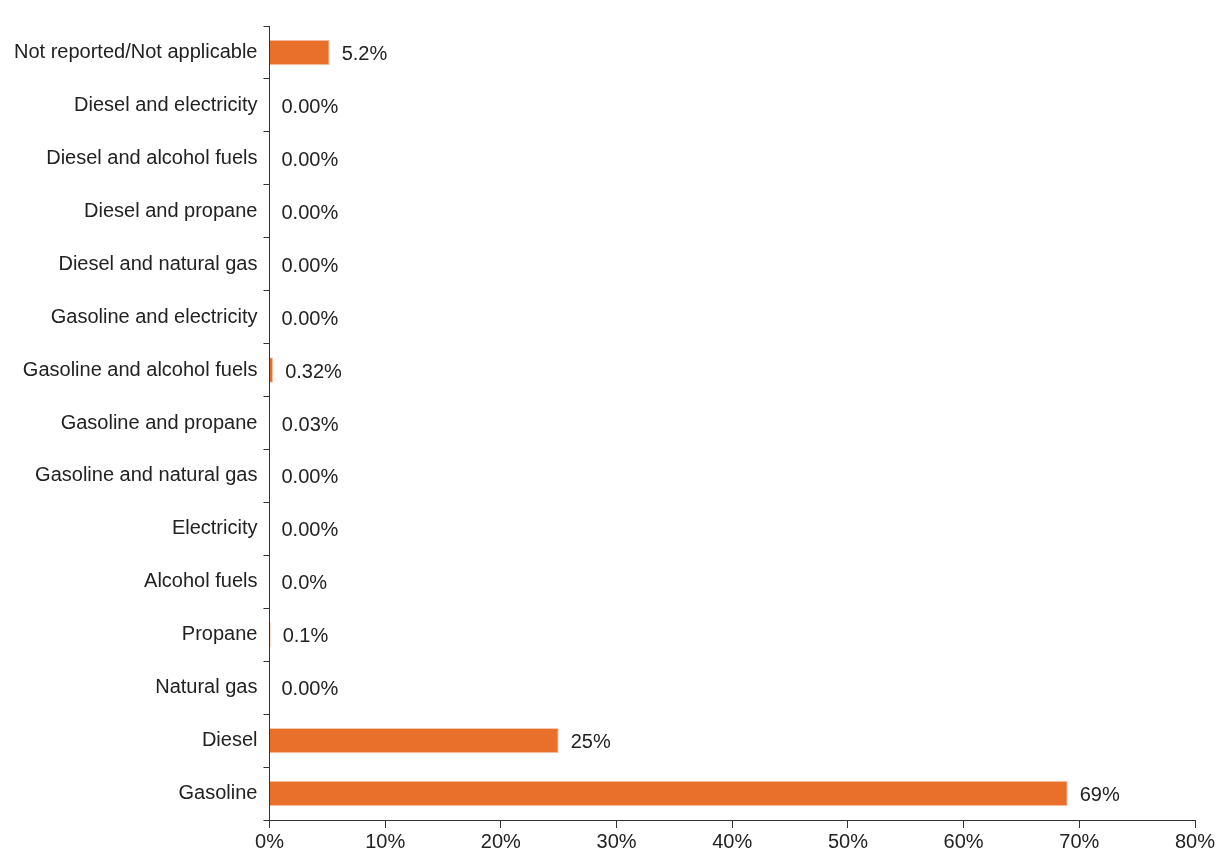  Describe the element at coordinates (963, 840) in the screenshot. I see `x-tick-label: 60%` at that location.